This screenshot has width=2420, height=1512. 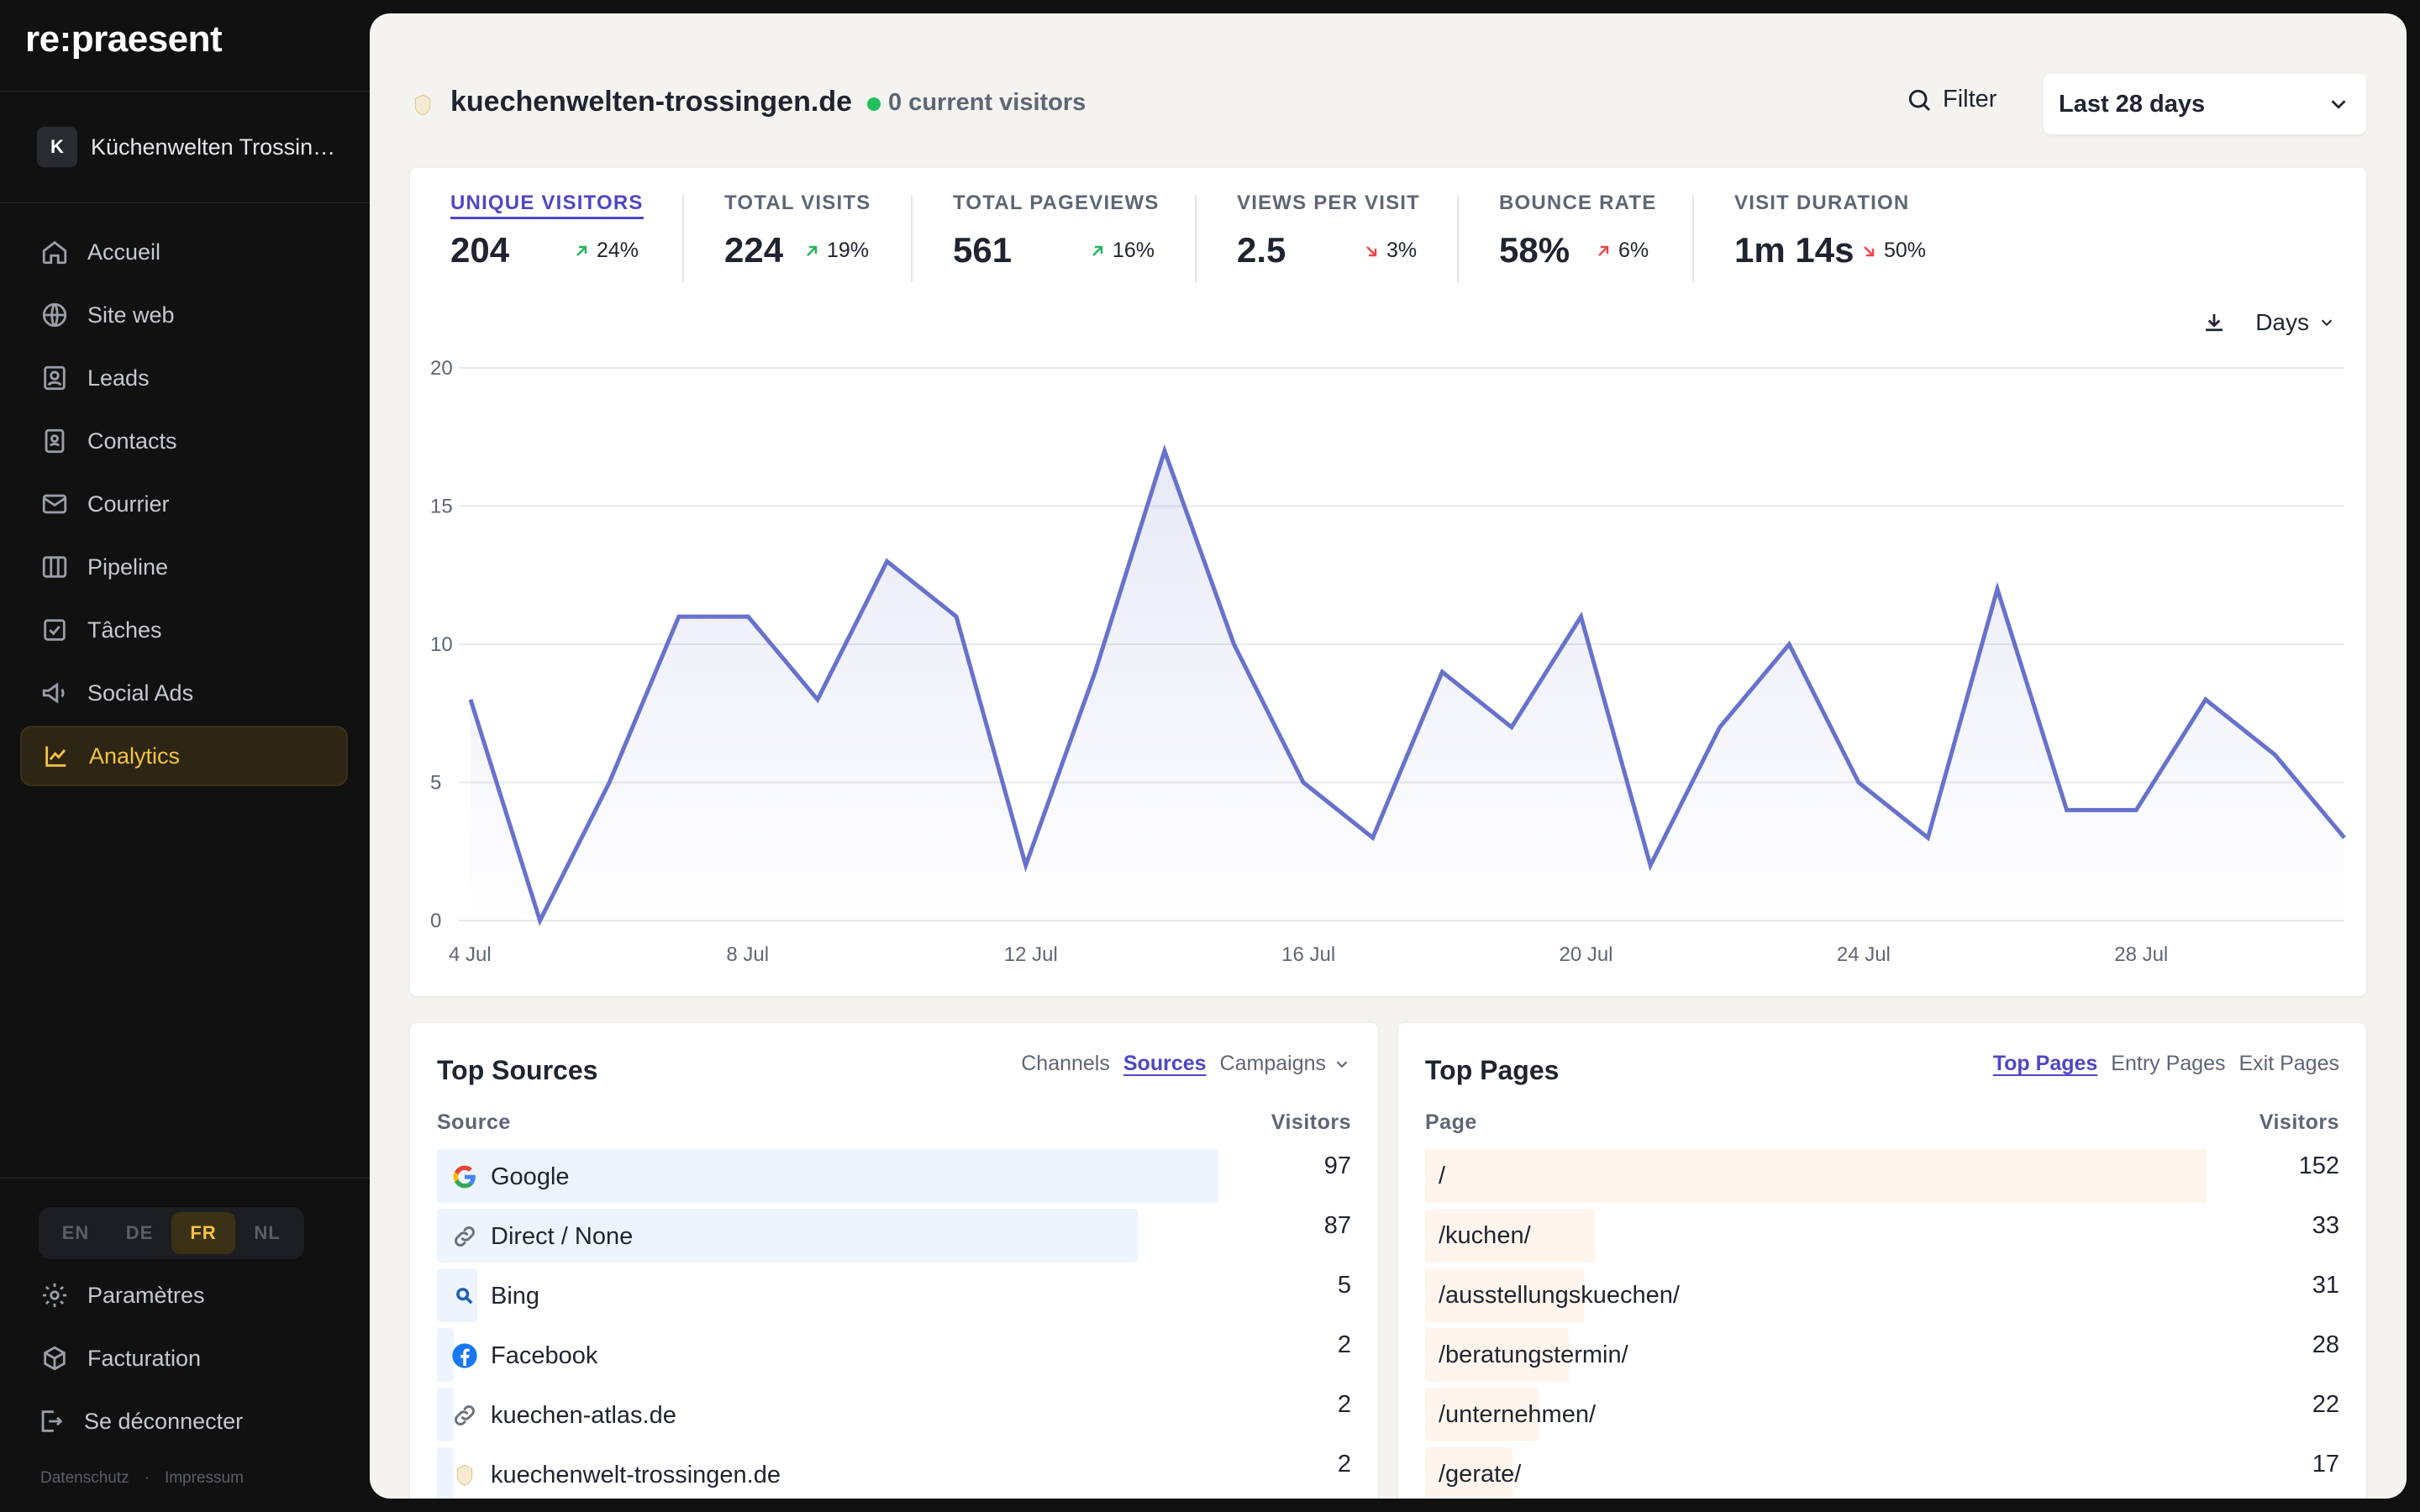 What do you see at coordinates (144, 1358) in the screenshot?
I see `billing-label: Facturation` at bounding box center [144, 1358].